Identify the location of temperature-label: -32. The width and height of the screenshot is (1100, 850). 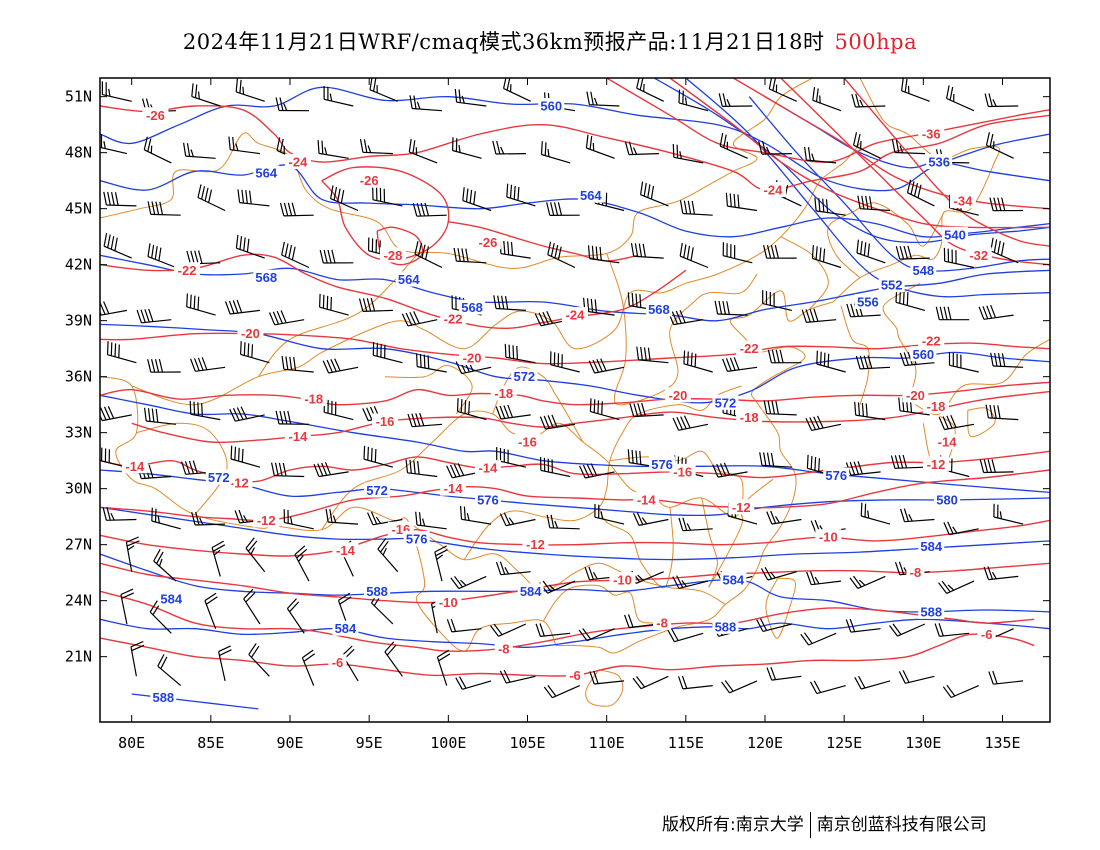
(978, 255).